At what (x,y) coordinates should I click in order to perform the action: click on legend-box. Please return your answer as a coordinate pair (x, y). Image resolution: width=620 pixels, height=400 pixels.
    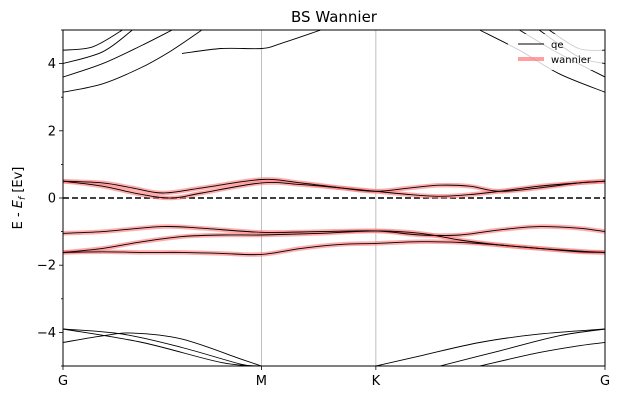
    Looking at the image, I should click on (555, 52).